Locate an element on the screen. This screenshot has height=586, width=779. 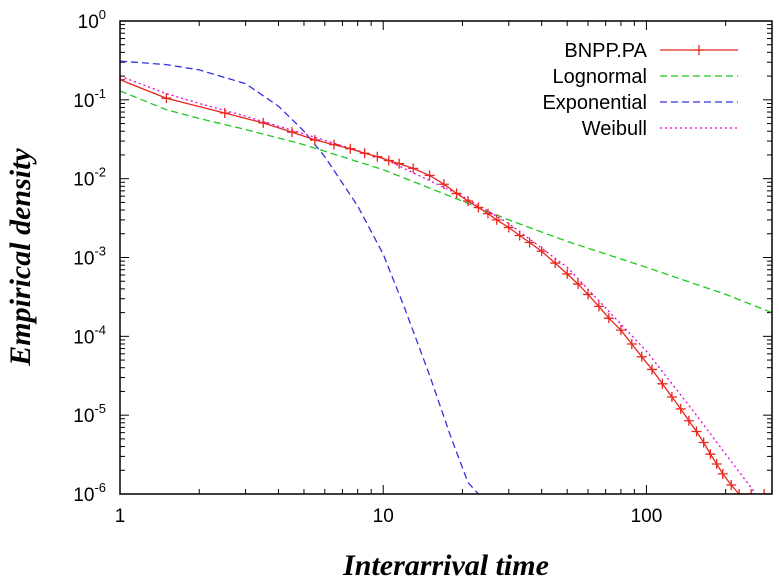
y-tick-label: 10⁻¹ is located at coordinates (89, 99).